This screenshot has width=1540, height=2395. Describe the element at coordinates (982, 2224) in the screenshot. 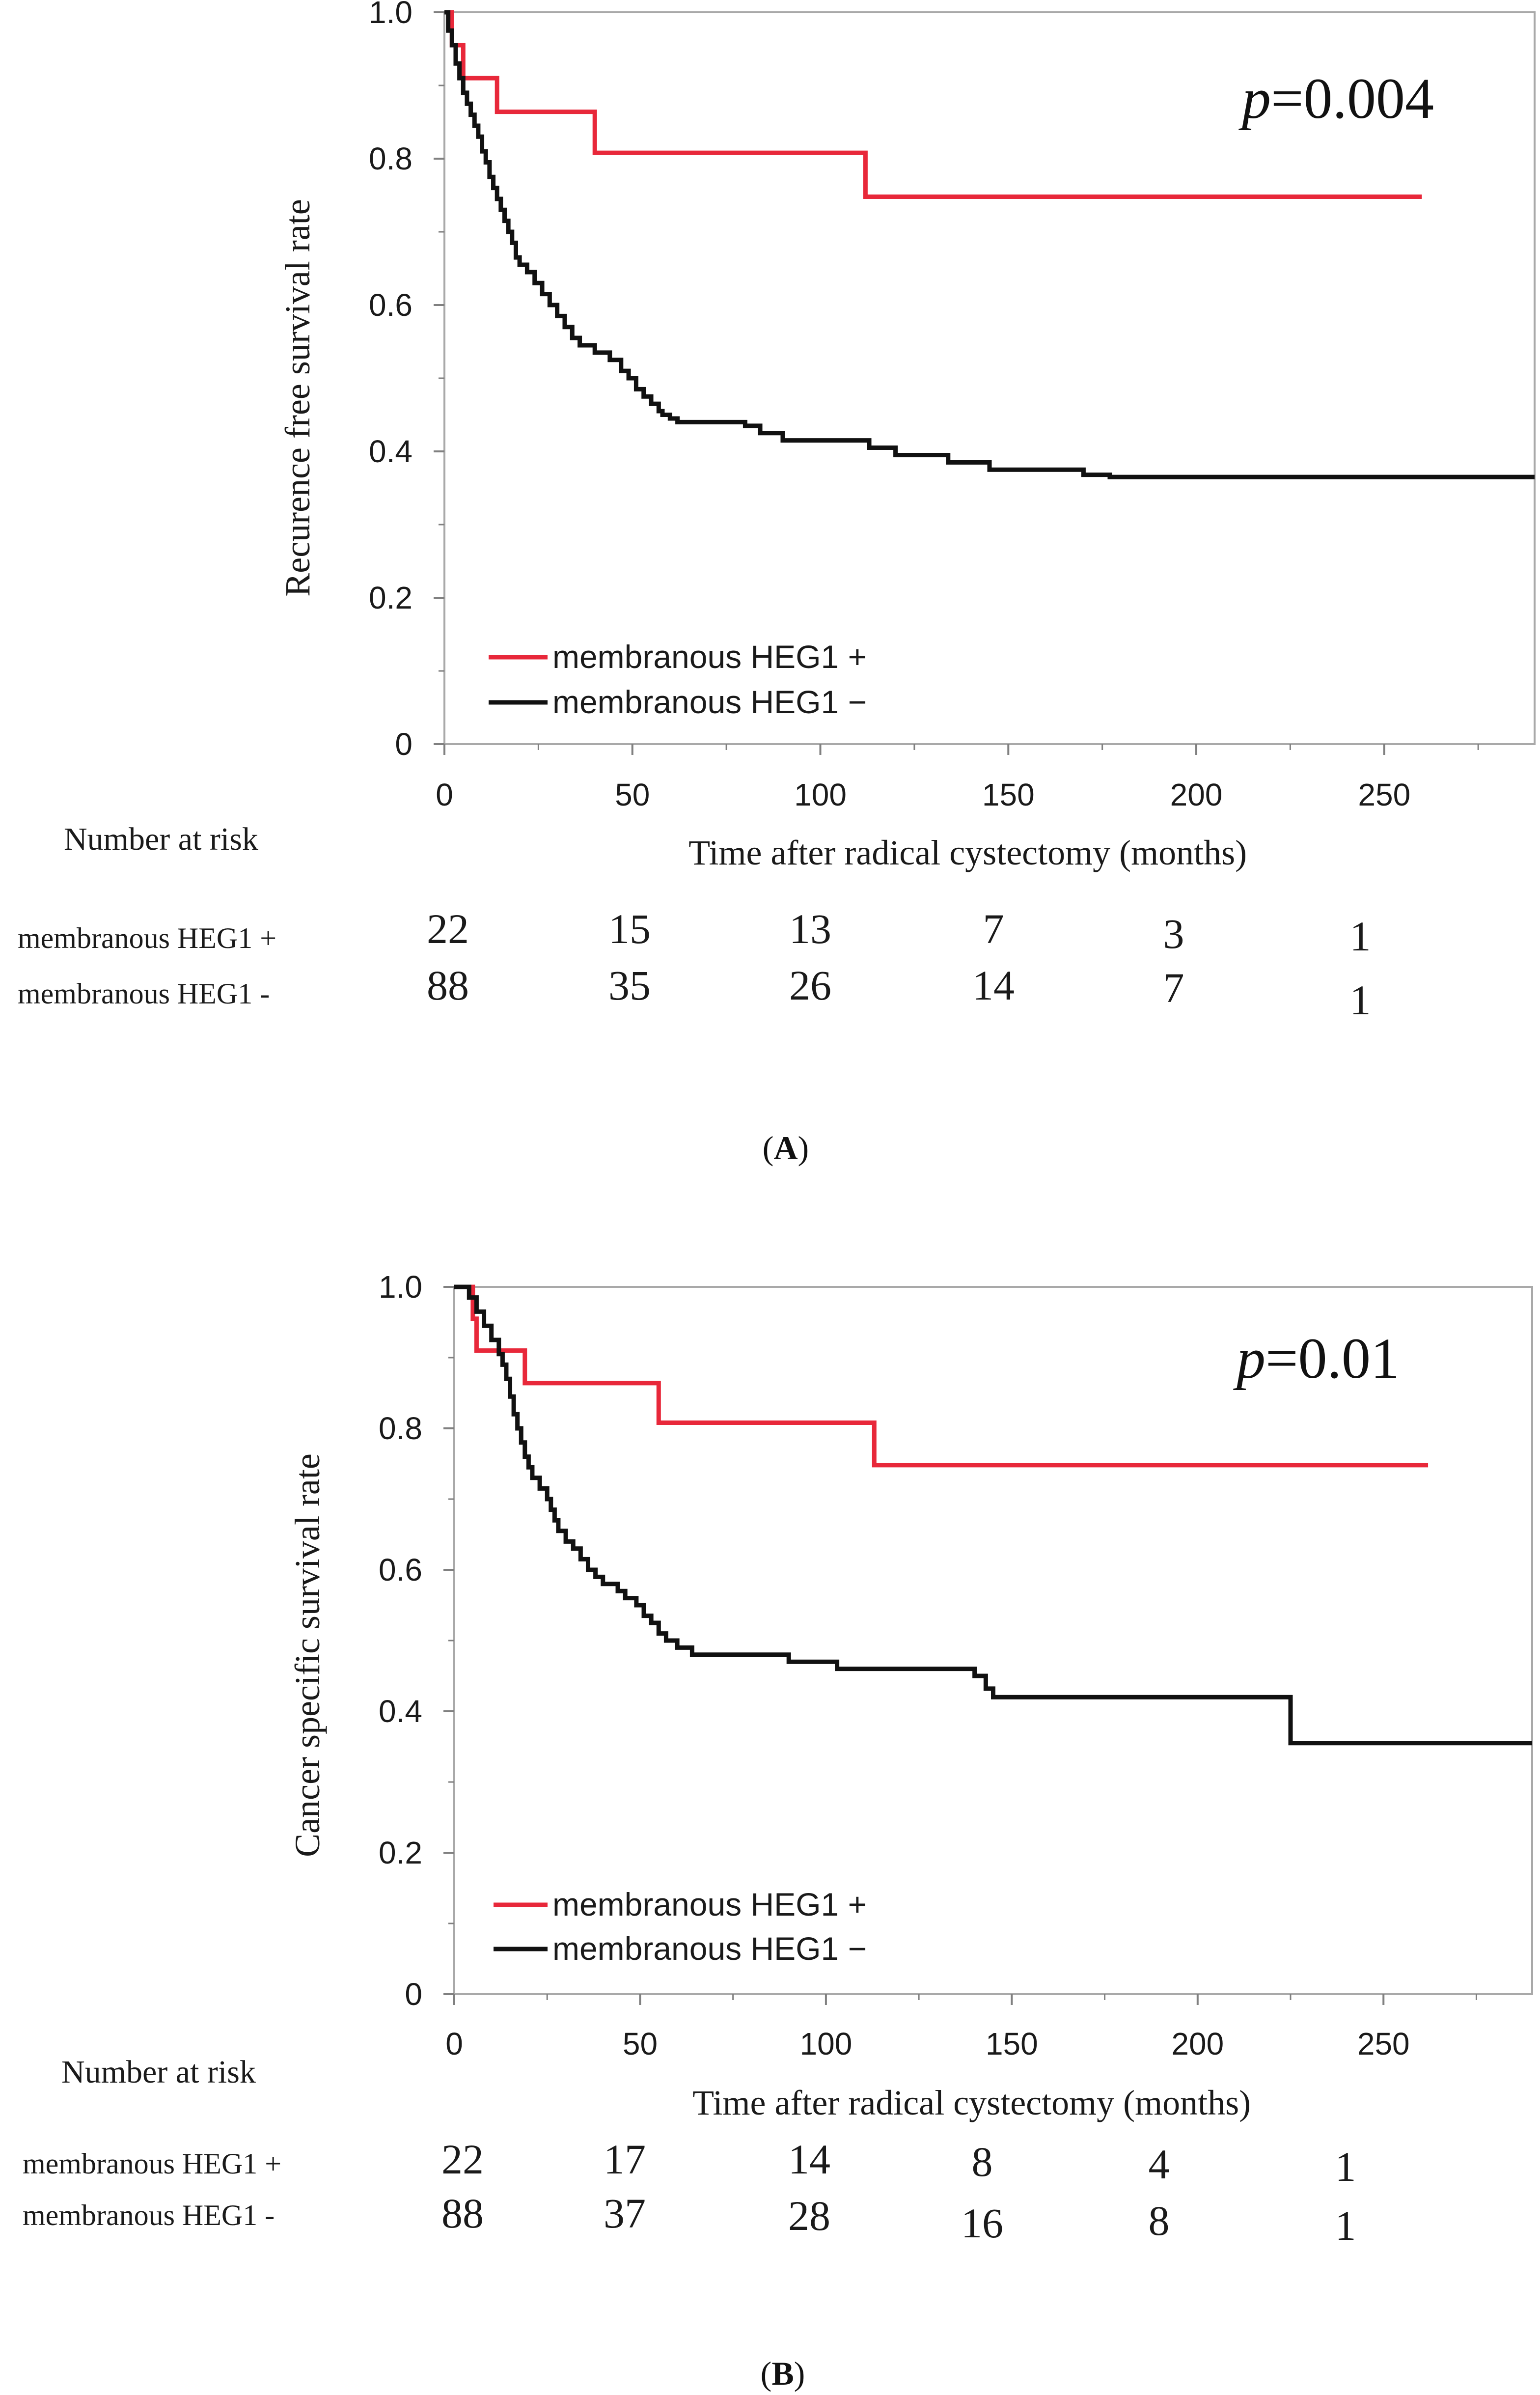

I see `risk-count: 16` at that location.